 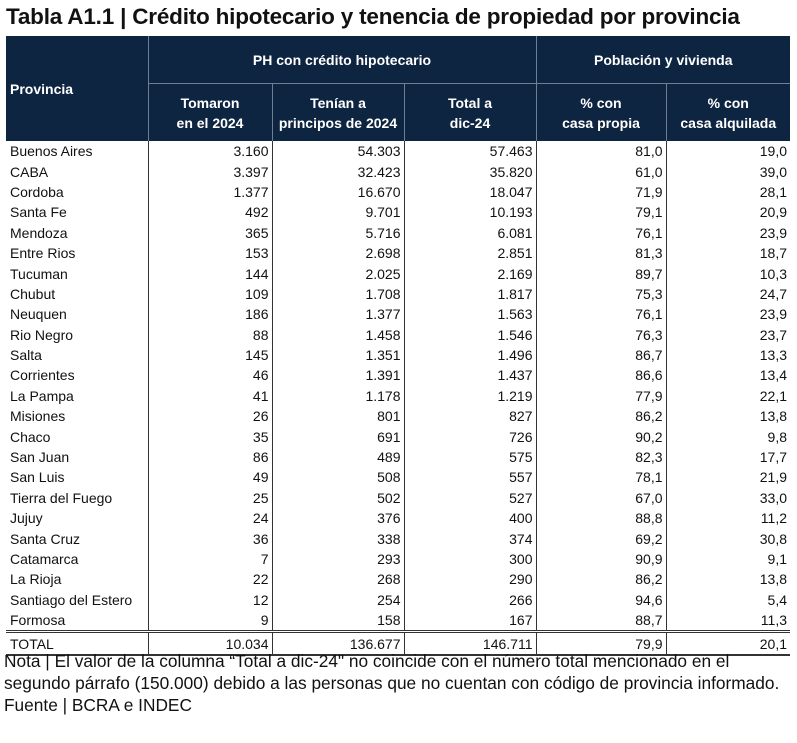 I want to click on value-cell: 290, so click(x=470, y=579).